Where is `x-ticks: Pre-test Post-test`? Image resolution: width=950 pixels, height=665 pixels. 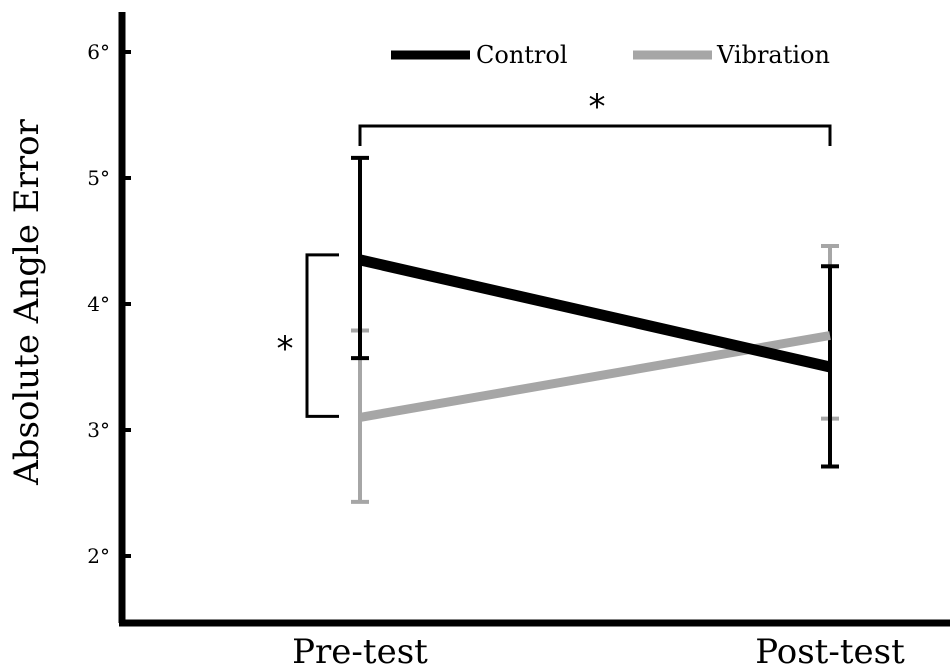
x-ticks: Pre-test Post-test is located at coordinates (598, 648).